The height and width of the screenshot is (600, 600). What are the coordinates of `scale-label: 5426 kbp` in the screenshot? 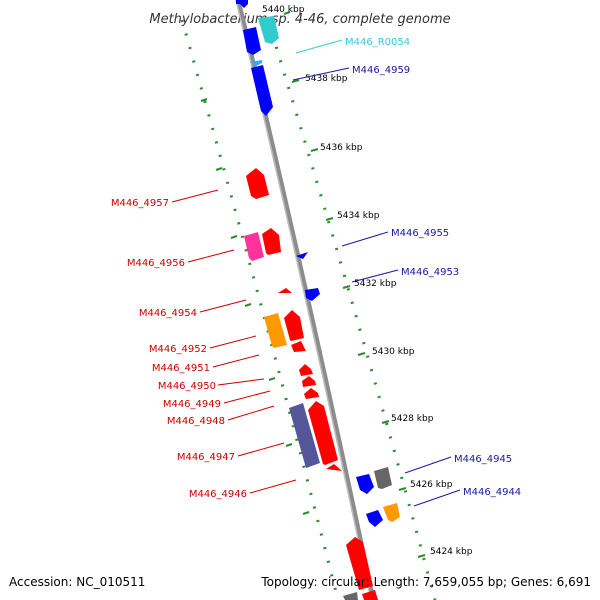 It's located at (431, 485).